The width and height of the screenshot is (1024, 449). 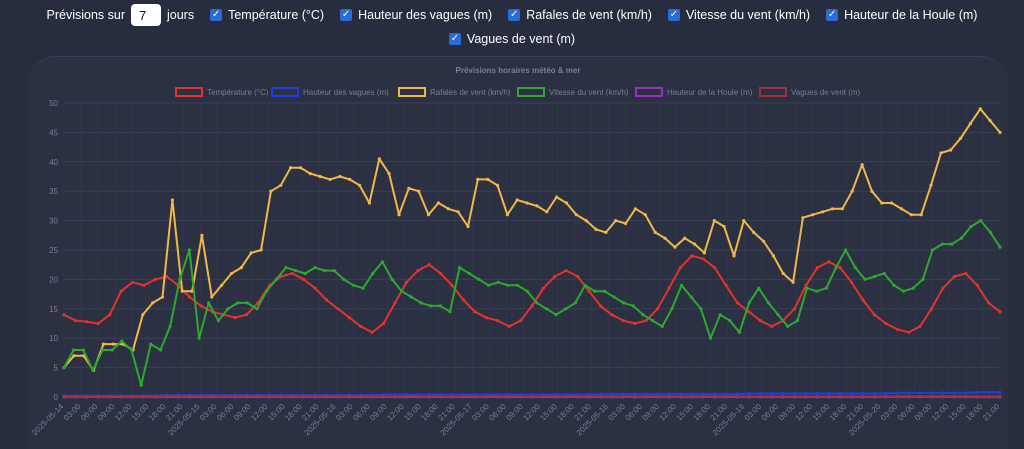 What do you see at coordinates (146, 15) in the screenshot?
I see `days-input` at bounding box center [146, 15].